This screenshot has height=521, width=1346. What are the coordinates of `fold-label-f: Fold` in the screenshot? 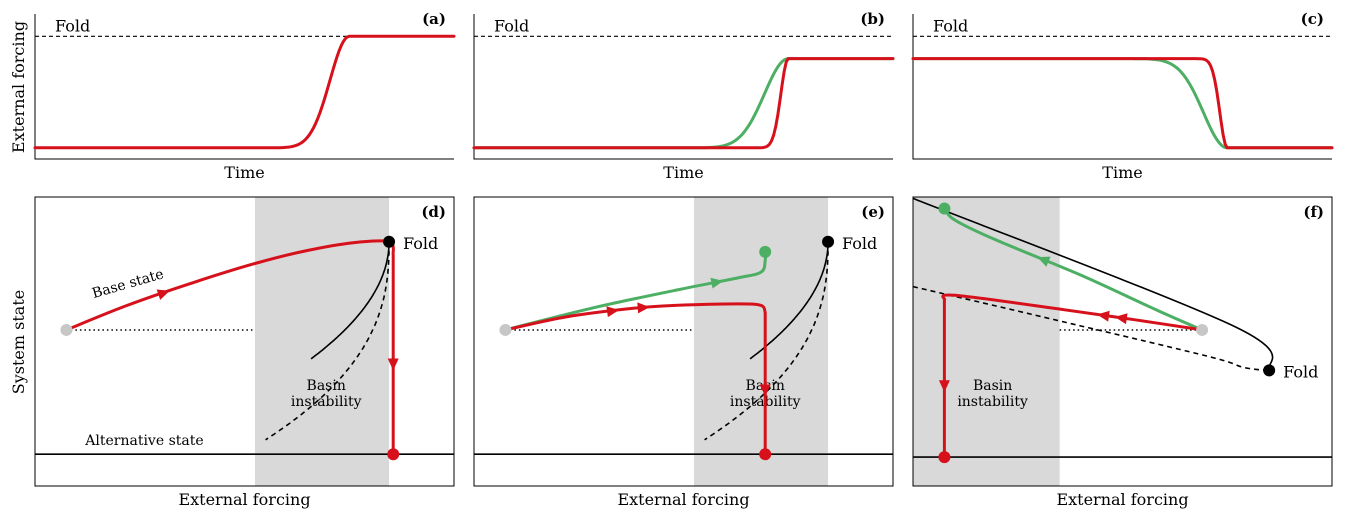 It's located at (1300, 371).